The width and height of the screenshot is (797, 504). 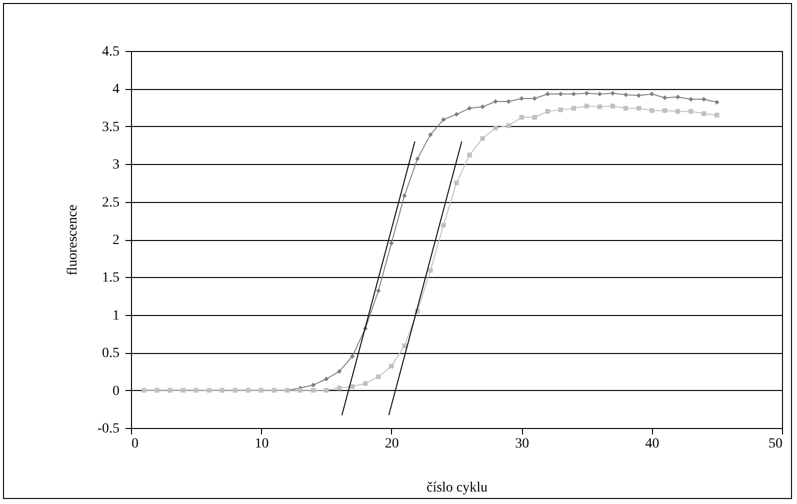 I want to click on x-axis-title: číslo cyklu, so click(x=457, y=488).